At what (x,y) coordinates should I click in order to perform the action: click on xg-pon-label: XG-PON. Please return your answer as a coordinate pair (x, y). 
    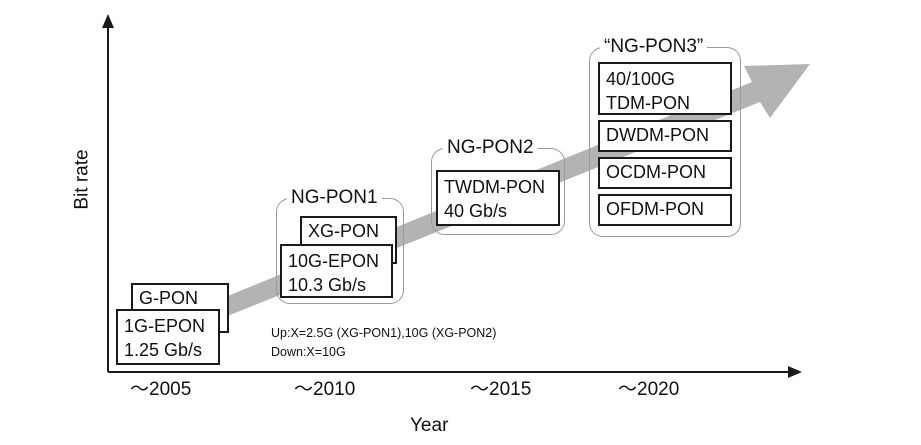
    Looking at the image, I should click on (344, 231).